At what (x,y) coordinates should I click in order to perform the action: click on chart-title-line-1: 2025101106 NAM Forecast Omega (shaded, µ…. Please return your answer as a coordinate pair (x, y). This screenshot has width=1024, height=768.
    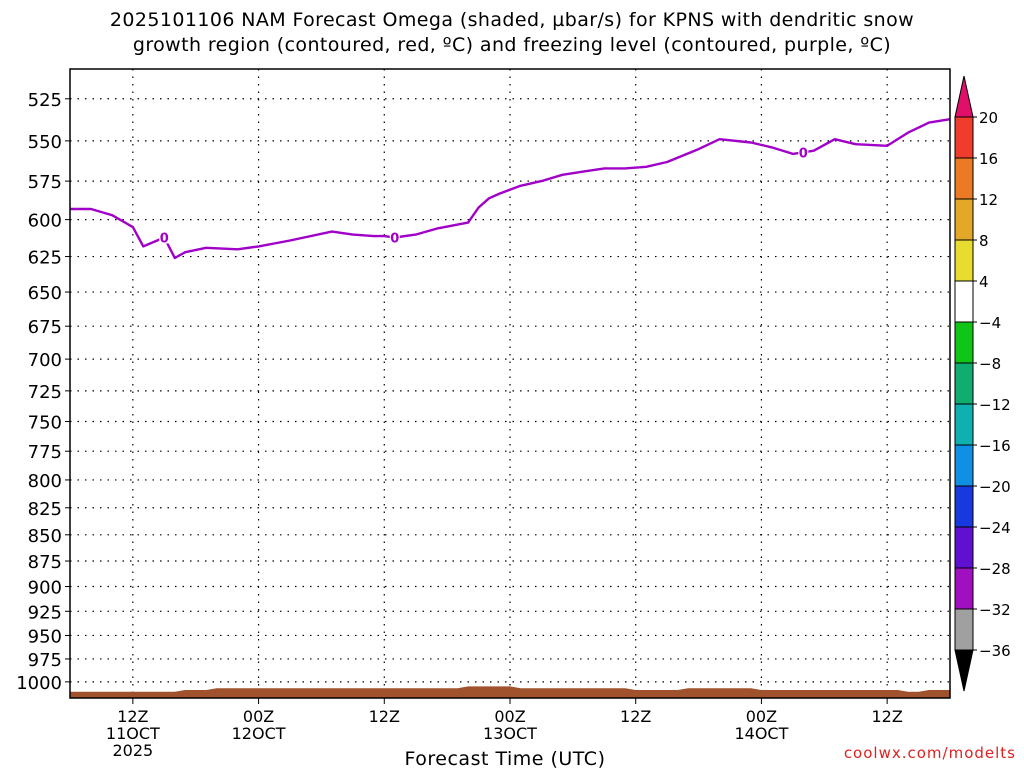
    Looking at the image, I should click on (512, 20).